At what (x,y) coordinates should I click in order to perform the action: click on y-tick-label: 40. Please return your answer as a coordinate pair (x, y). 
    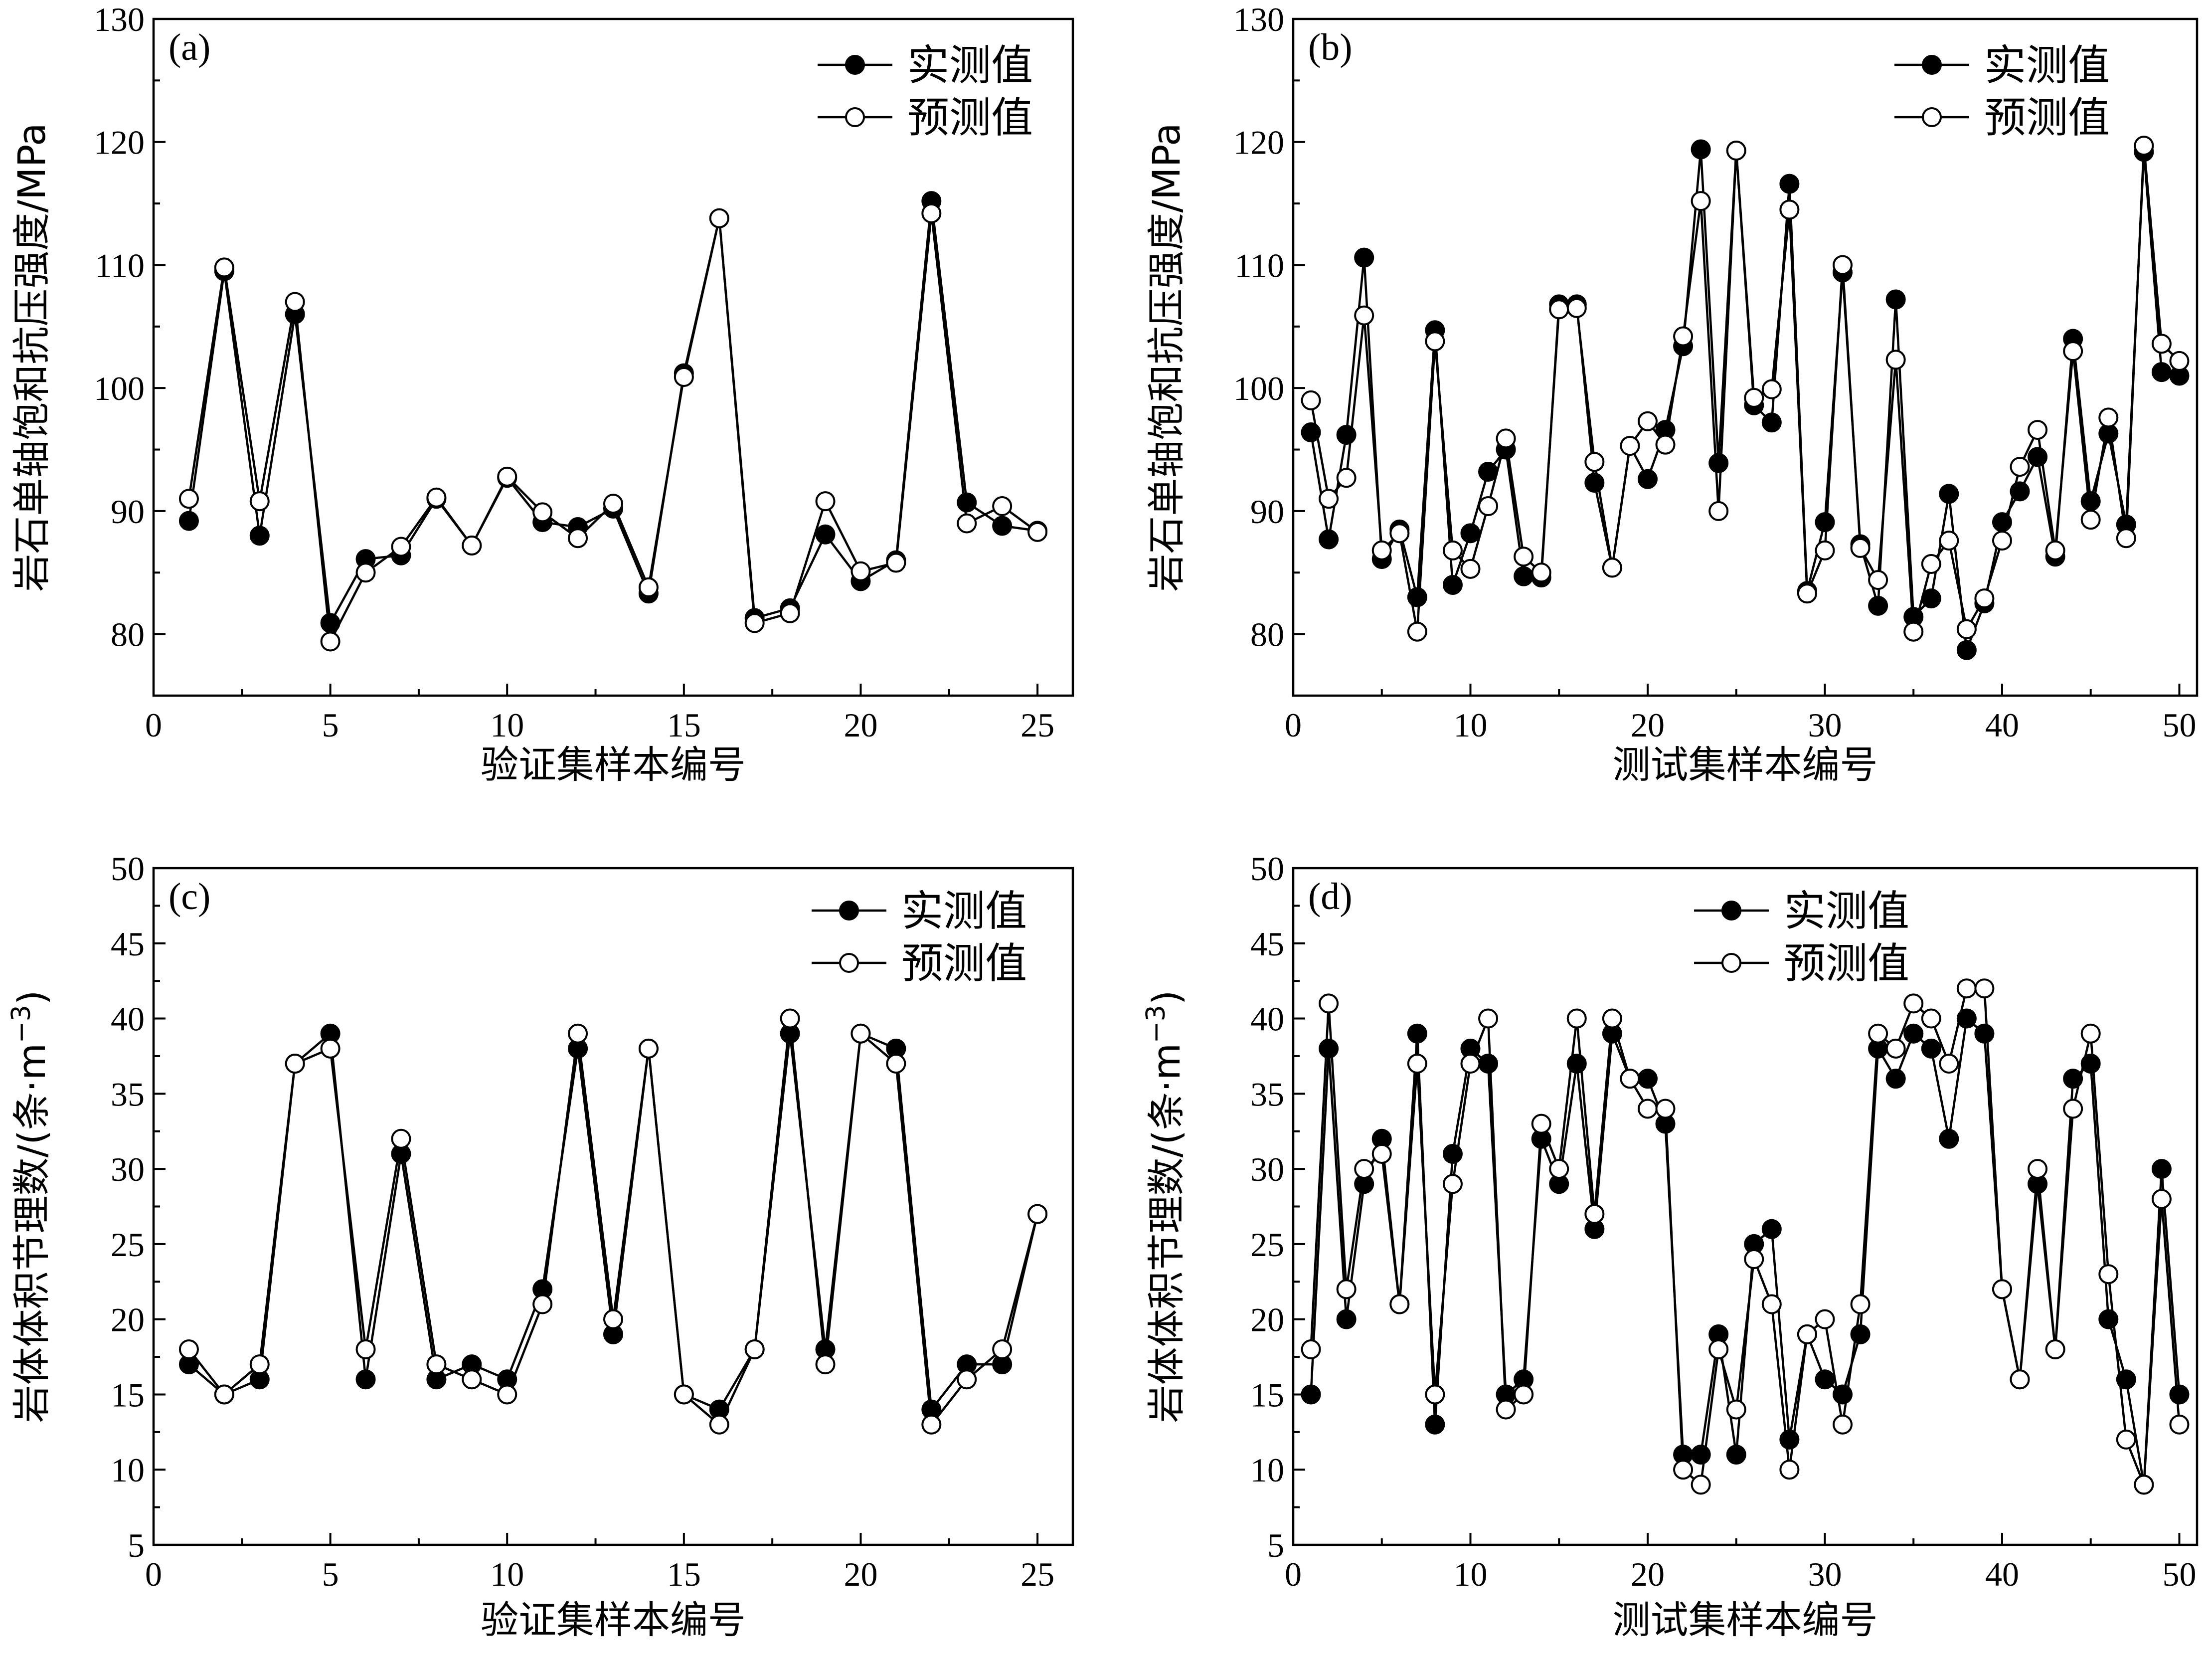
    Looking at the image, I should click on (128, 1019).